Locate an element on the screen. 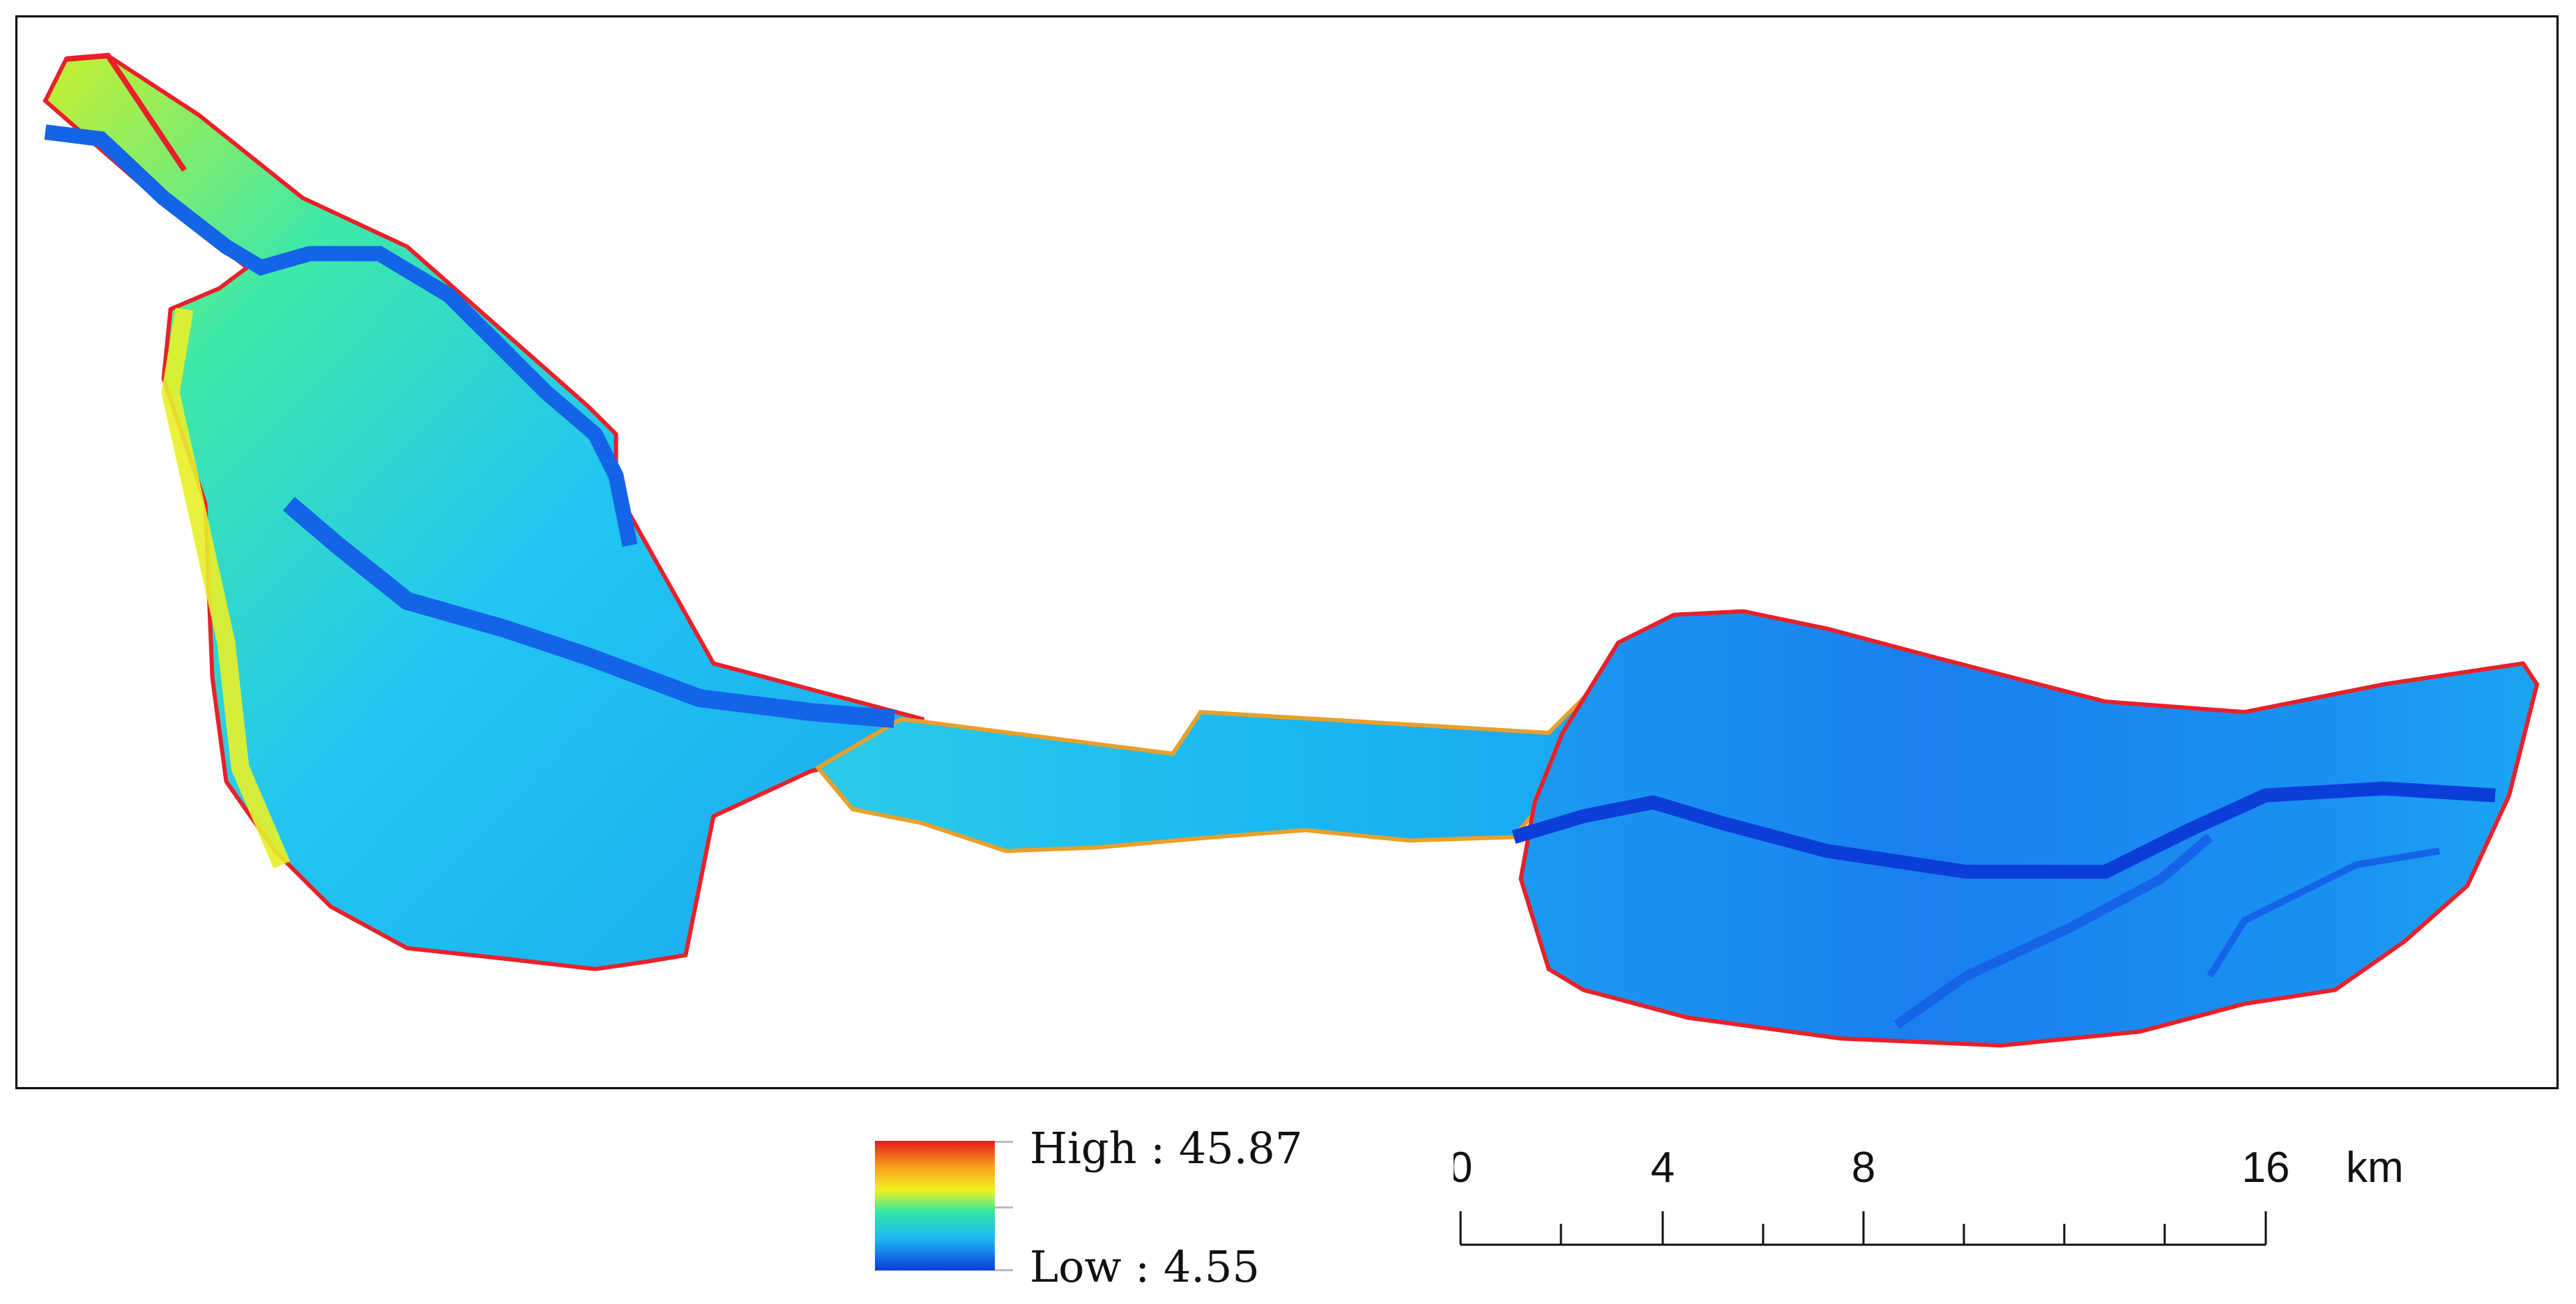  scale-tick-label-8: 8 is located at coordinates (1864, 1168).